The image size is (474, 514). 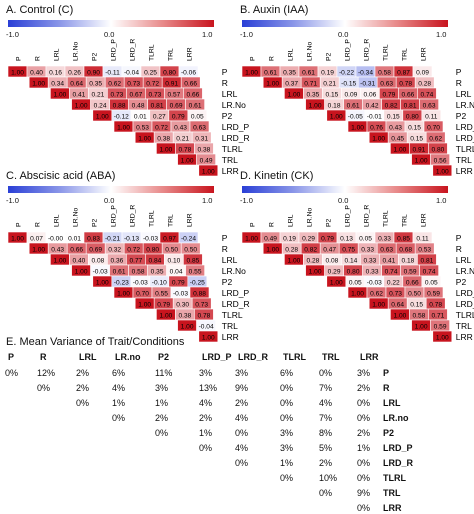 What do you see at coordinates (242, 388) in the screenshot?
I see `table-cell: 9%` at bounding box center [242, 388].